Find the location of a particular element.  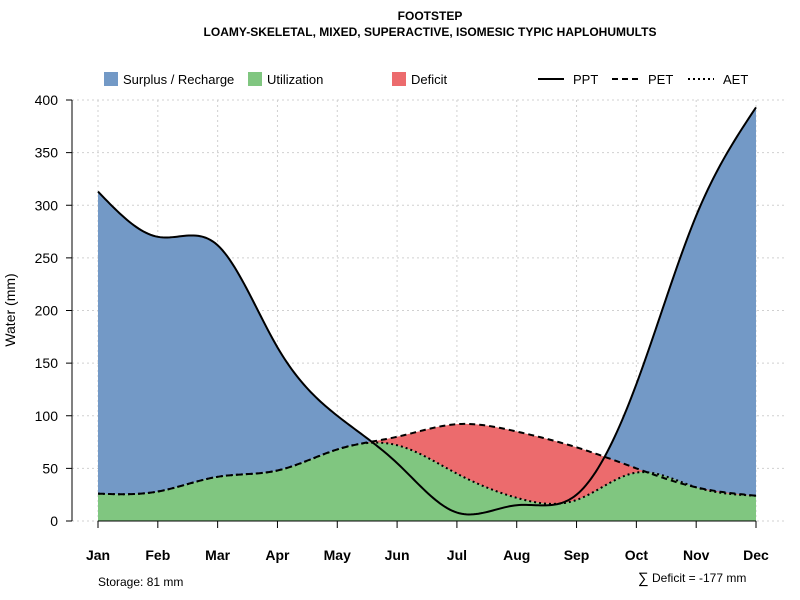

x-tick-label-mar: Mar is located at coordinates (217, 555).